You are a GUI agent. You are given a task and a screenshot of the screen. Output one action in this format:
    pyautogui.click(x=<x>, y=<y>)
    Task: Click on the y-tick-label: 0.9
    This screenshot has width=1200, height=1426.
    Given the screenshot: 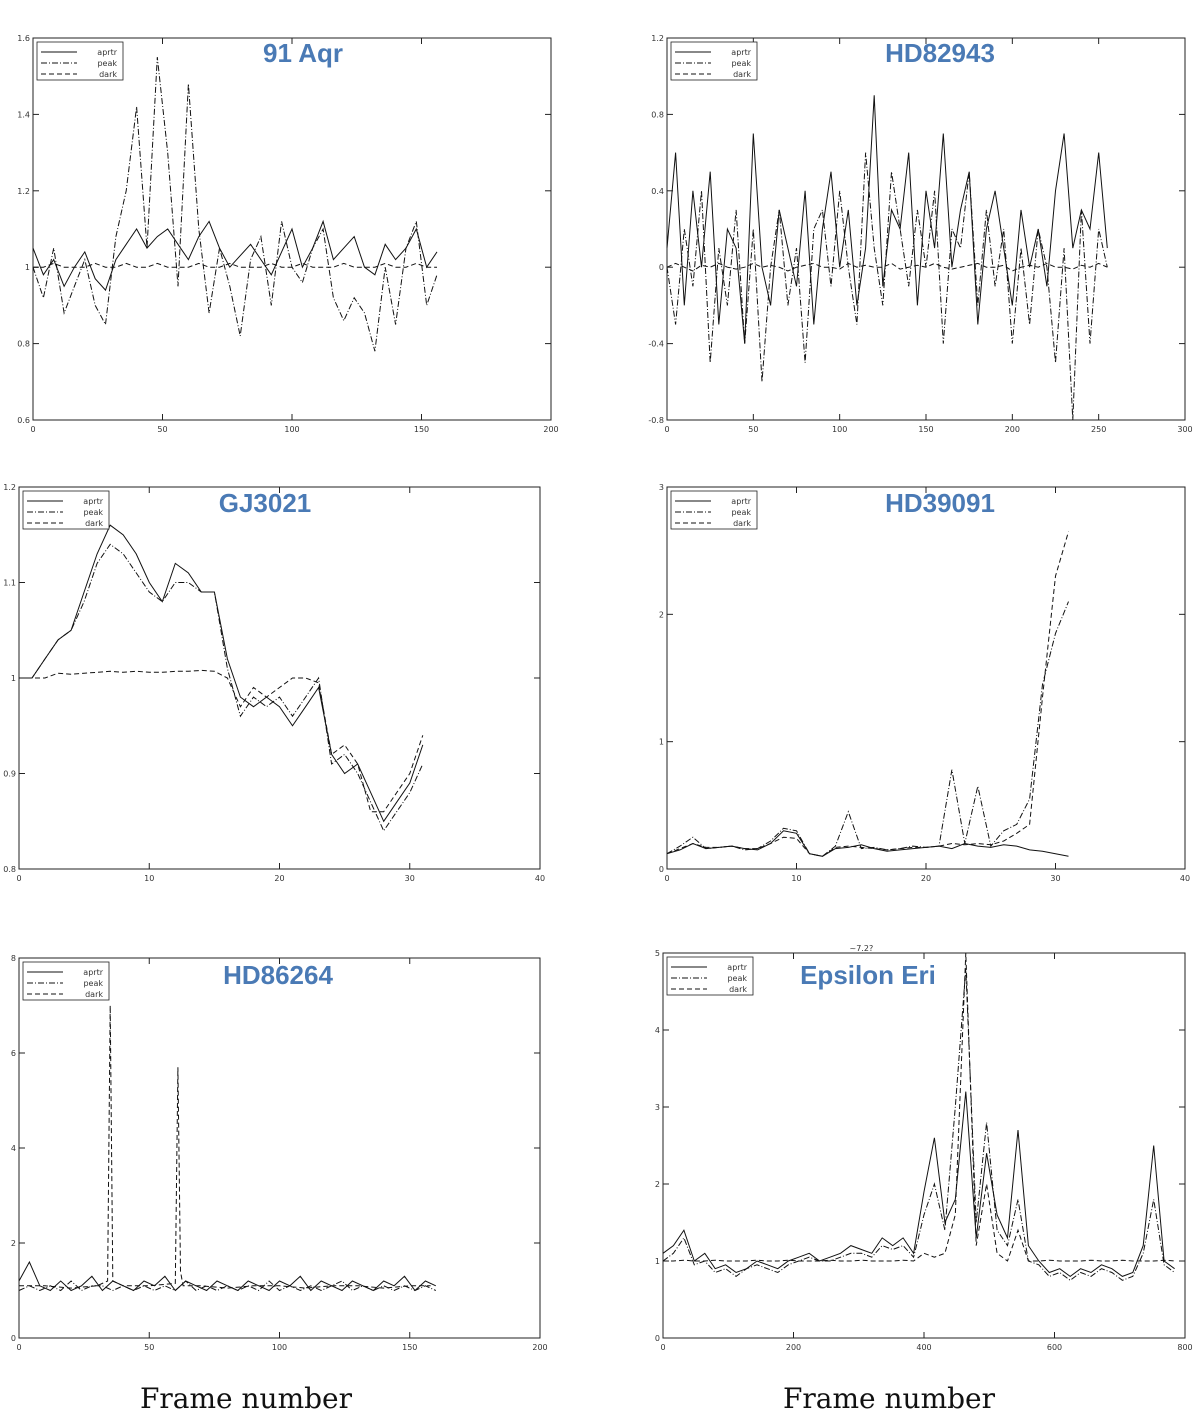 What is the action you would take?
    pyautogui.click(x=9, y=774)
    